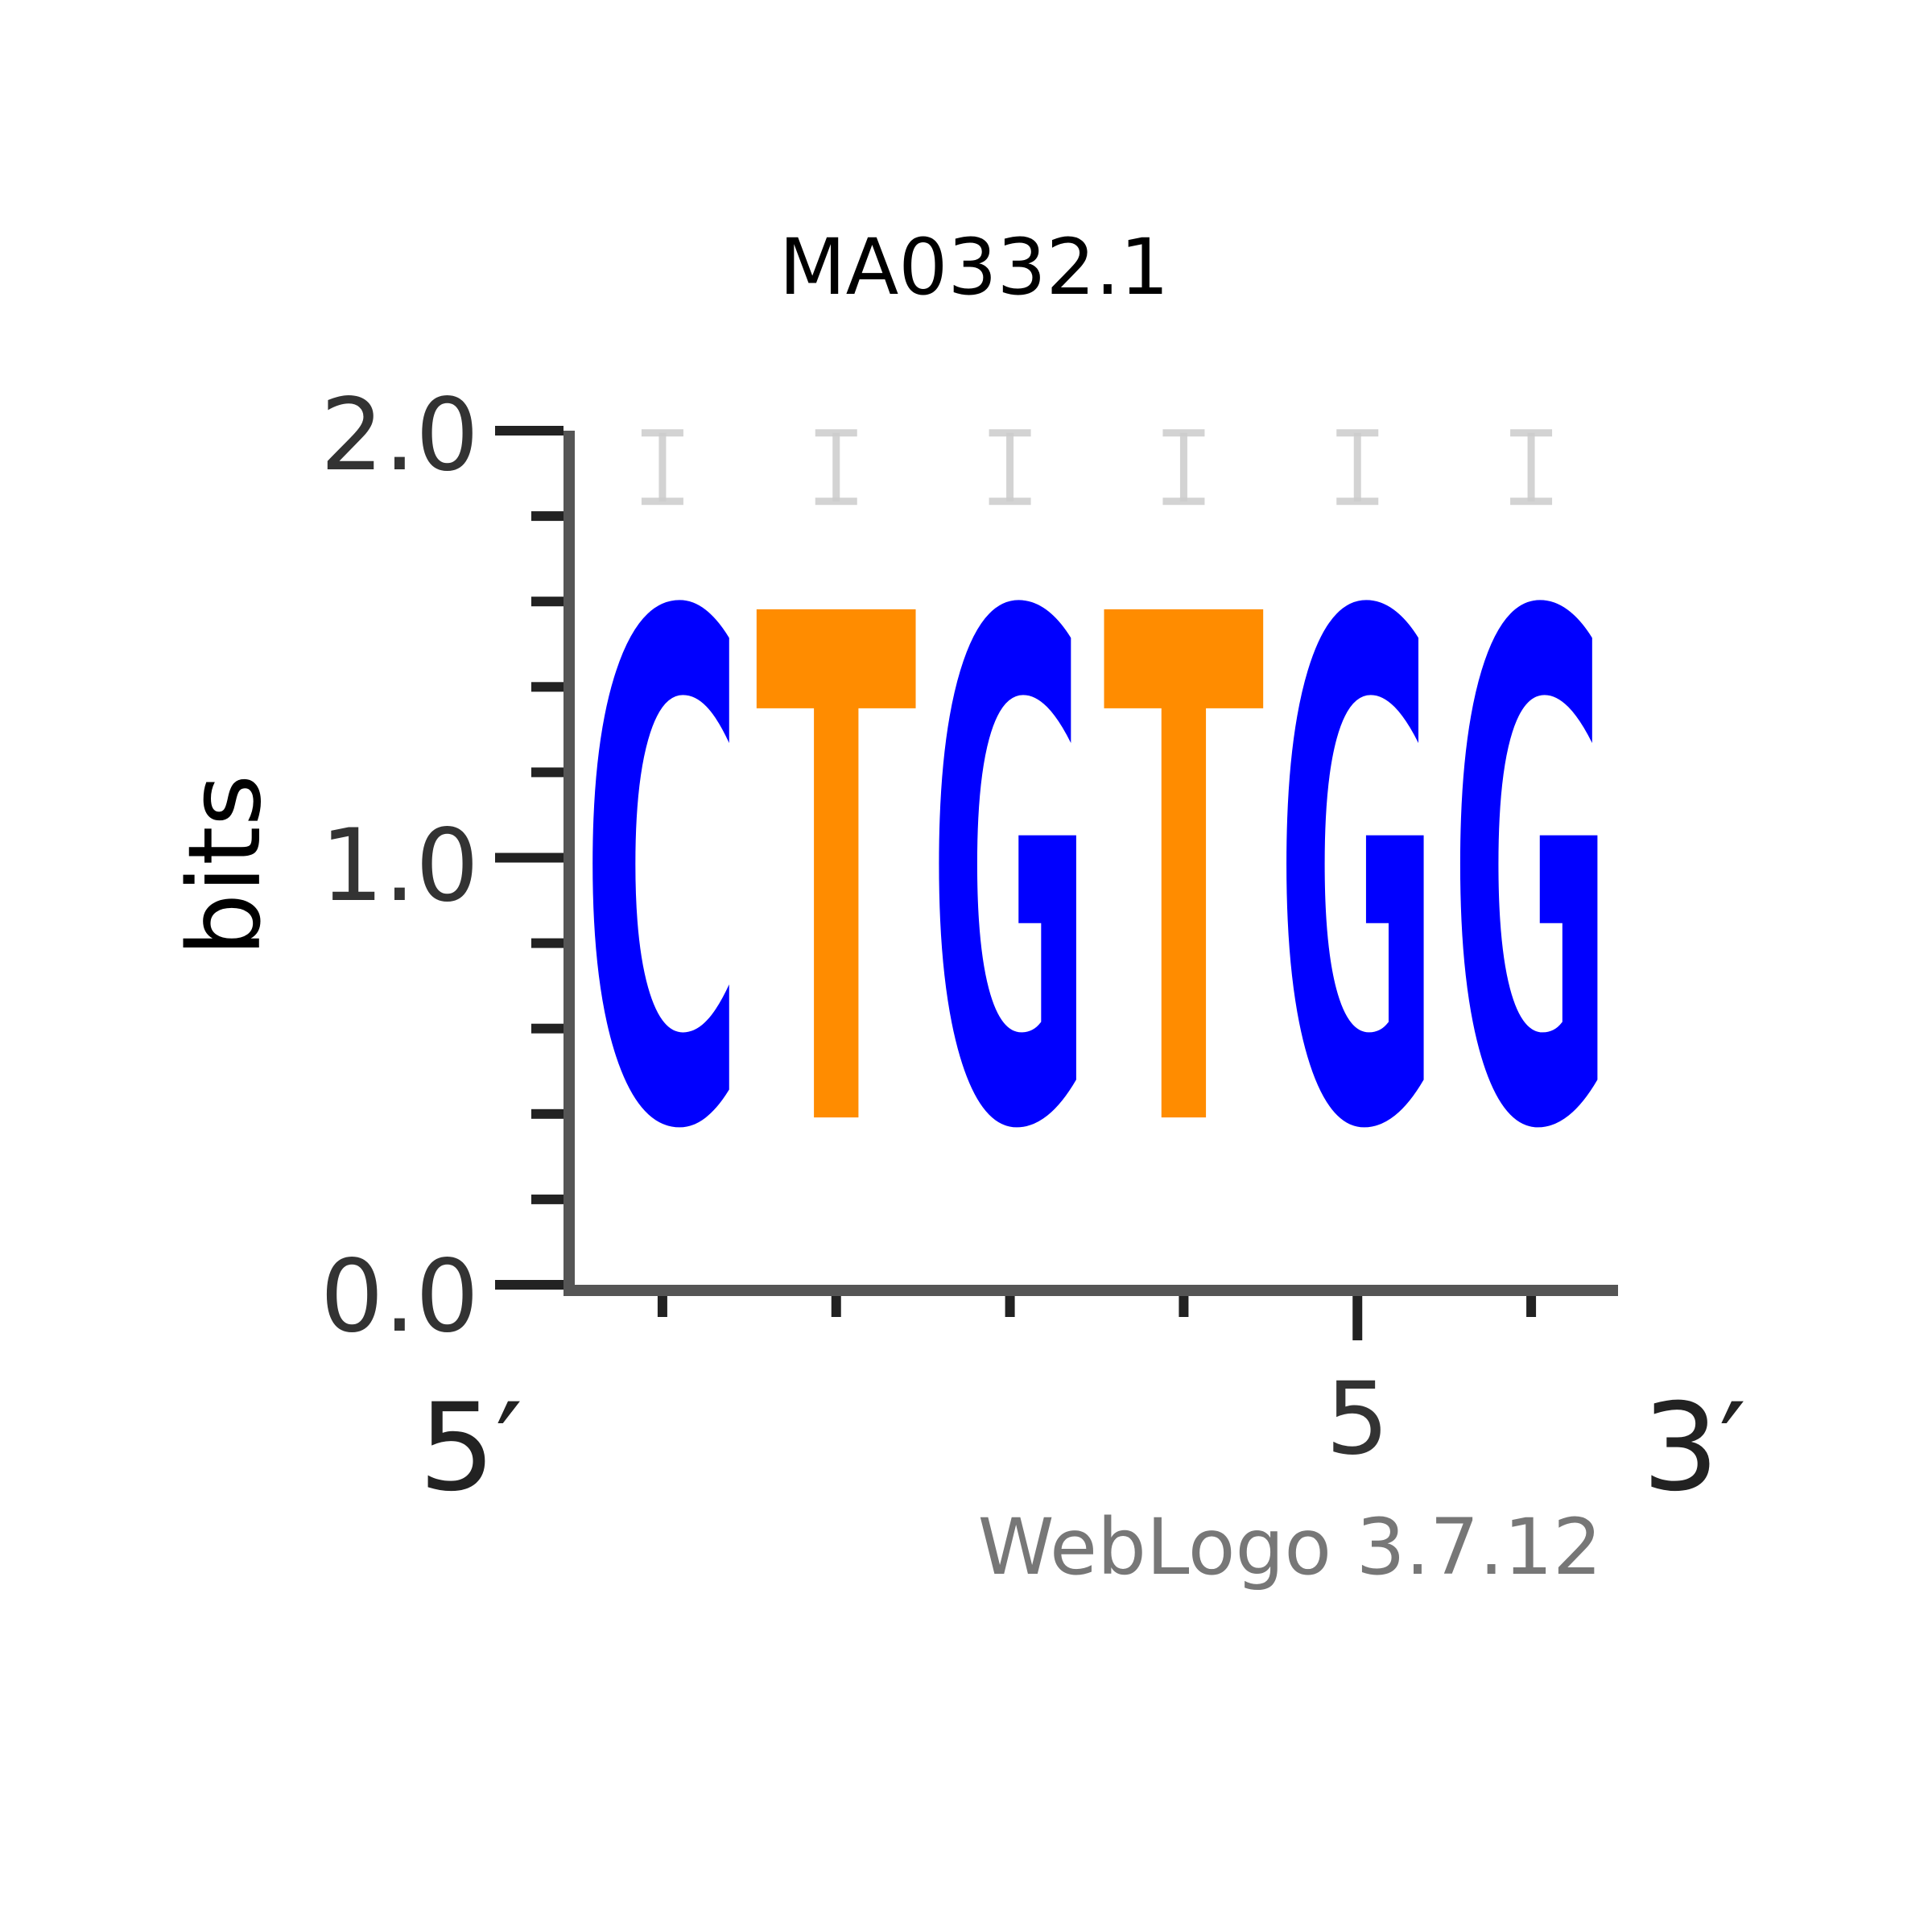 The height and width of the screenshot is (1932, 1932). I want to click on logo-letter-5-G: G, so click(1358, 877).